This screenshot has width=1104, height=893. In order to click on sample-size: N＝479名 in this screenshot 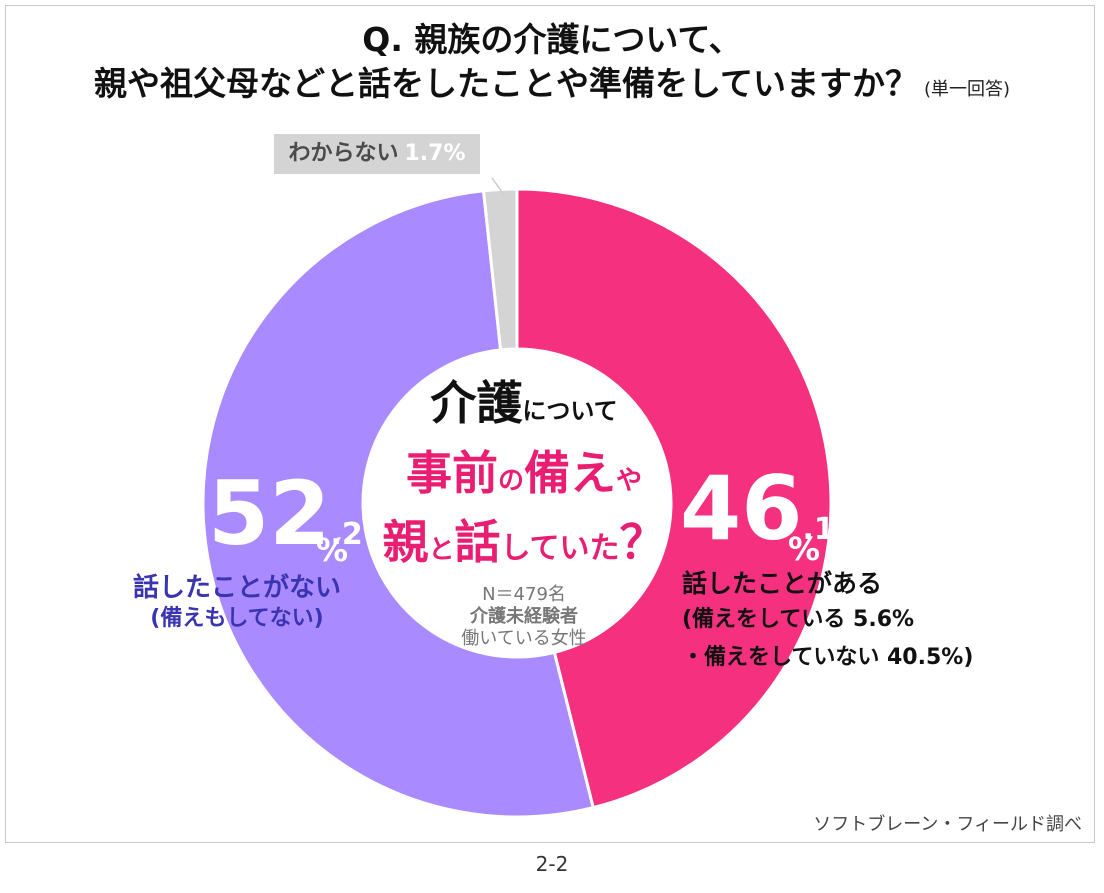, I will do `click(524, 594)`.